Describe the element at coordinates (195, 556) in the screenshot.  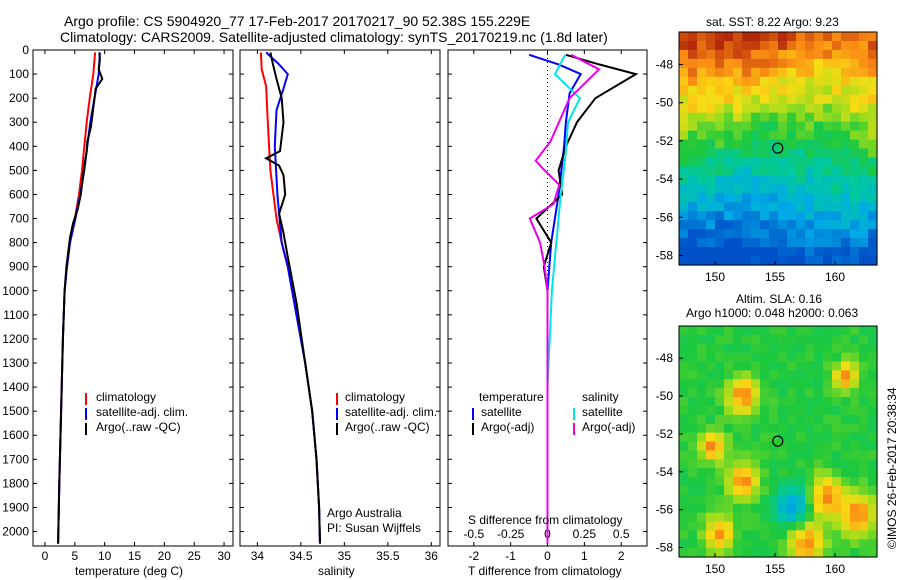
I see `x-tick-label: 25` at that location.